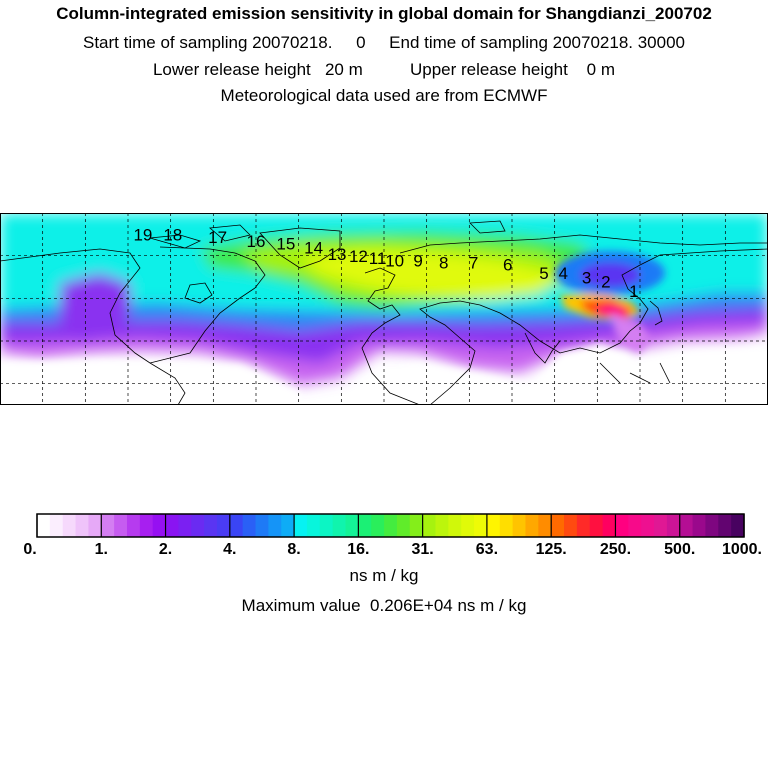 Image resolution: width=768 pixels, height=768 pixels. I want to click on colorbar-tick-label: 125., so click(551, 549).